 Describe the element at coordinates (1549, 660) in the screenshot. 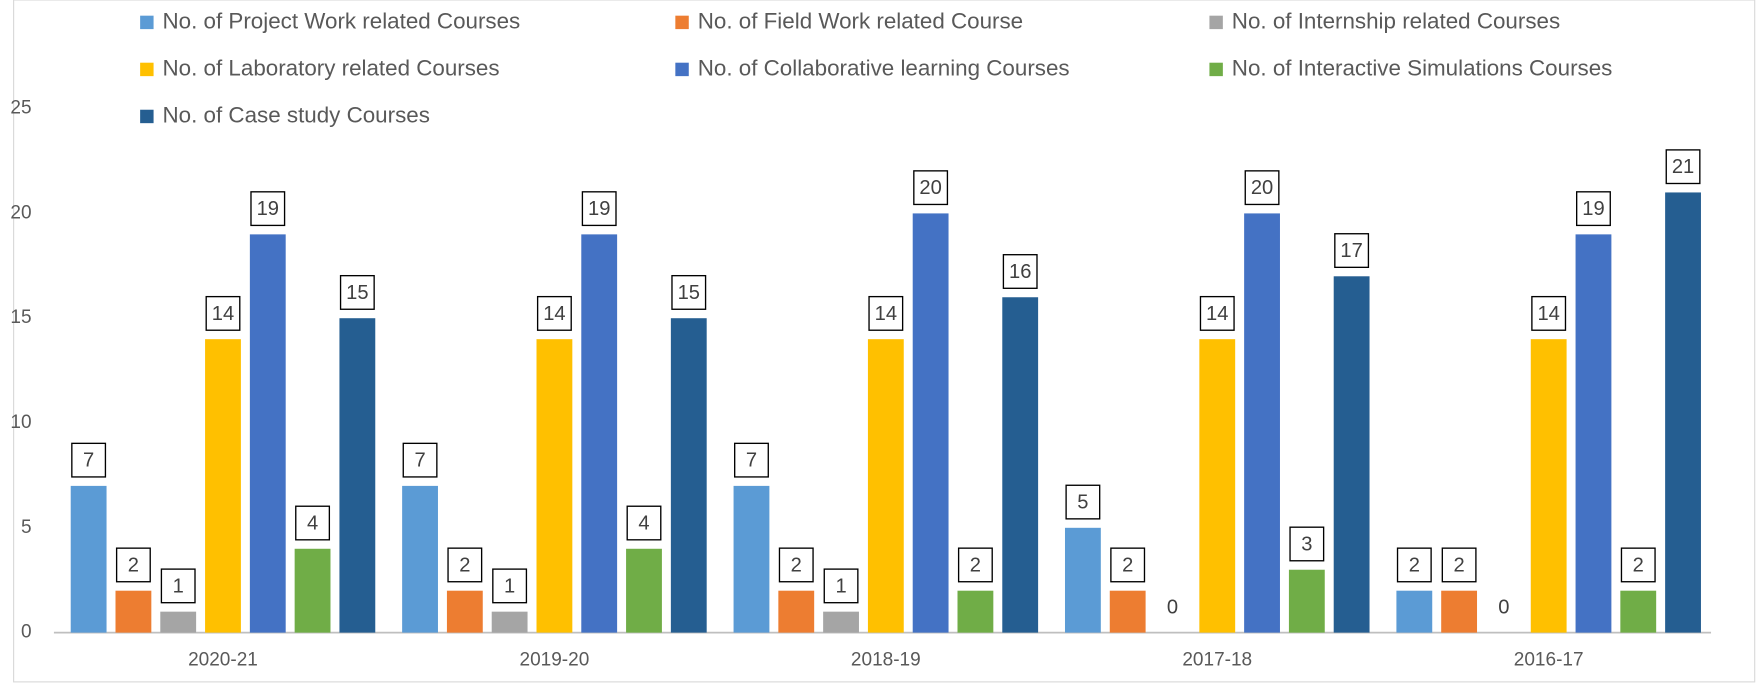

I see `x-tick-label: 2016-17` at that location.